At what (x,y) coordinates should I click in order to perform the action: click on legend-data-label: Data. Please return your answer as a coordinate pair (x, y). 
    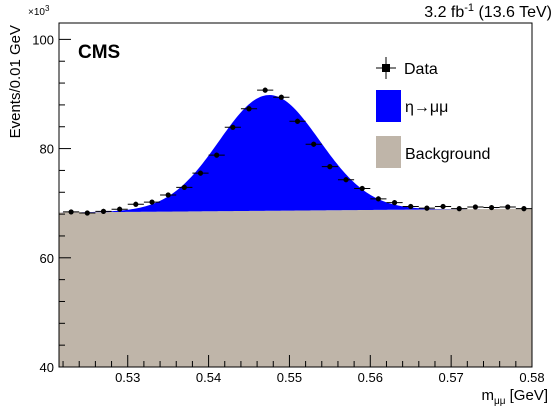
    Looking at the image, I should click on (421, 69).